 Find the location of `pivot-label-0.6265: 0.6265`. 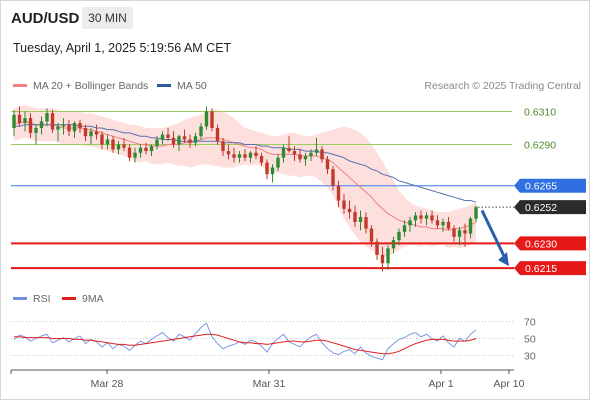

pivot-label-0.6265: 0.6265 is located at coordinates (541, 187).